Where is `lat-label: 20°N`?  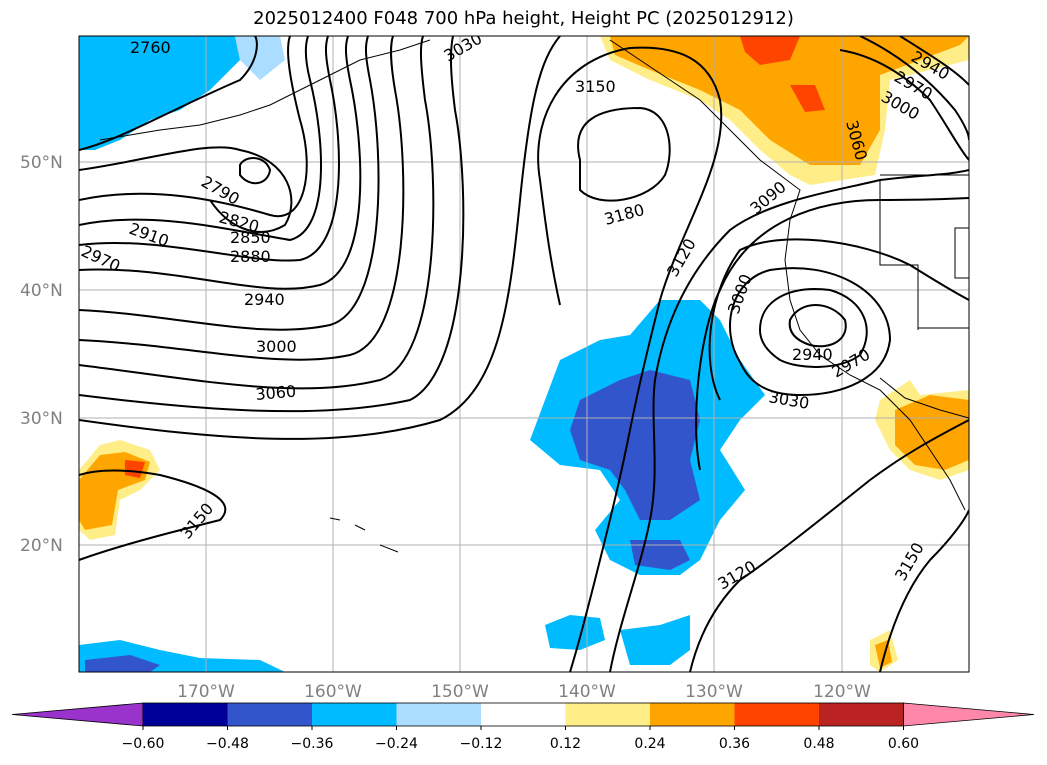
lat-label: 20°N is located at coordinates (41, 546).